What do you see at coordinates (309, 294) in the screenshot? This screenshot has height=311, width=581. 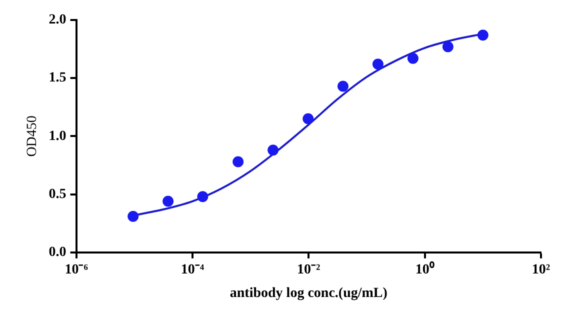 I see `x-axis-title: antibody log conc.(ug/mL)` at bounding box center [309, 294].